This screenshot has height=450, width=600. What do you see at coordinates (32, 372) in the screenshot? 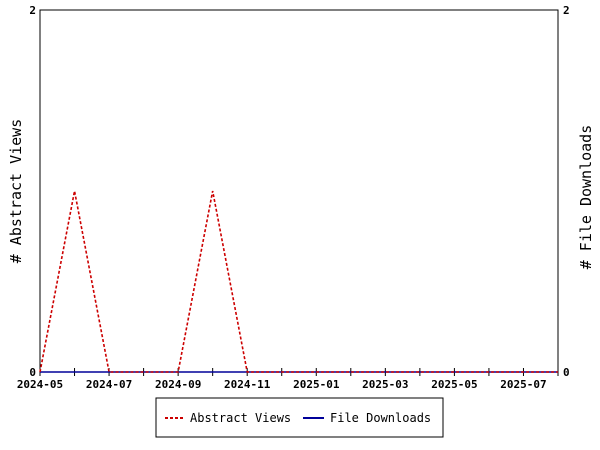
I see `y-tick-label-left: 0` at bounding box center [32, 372].